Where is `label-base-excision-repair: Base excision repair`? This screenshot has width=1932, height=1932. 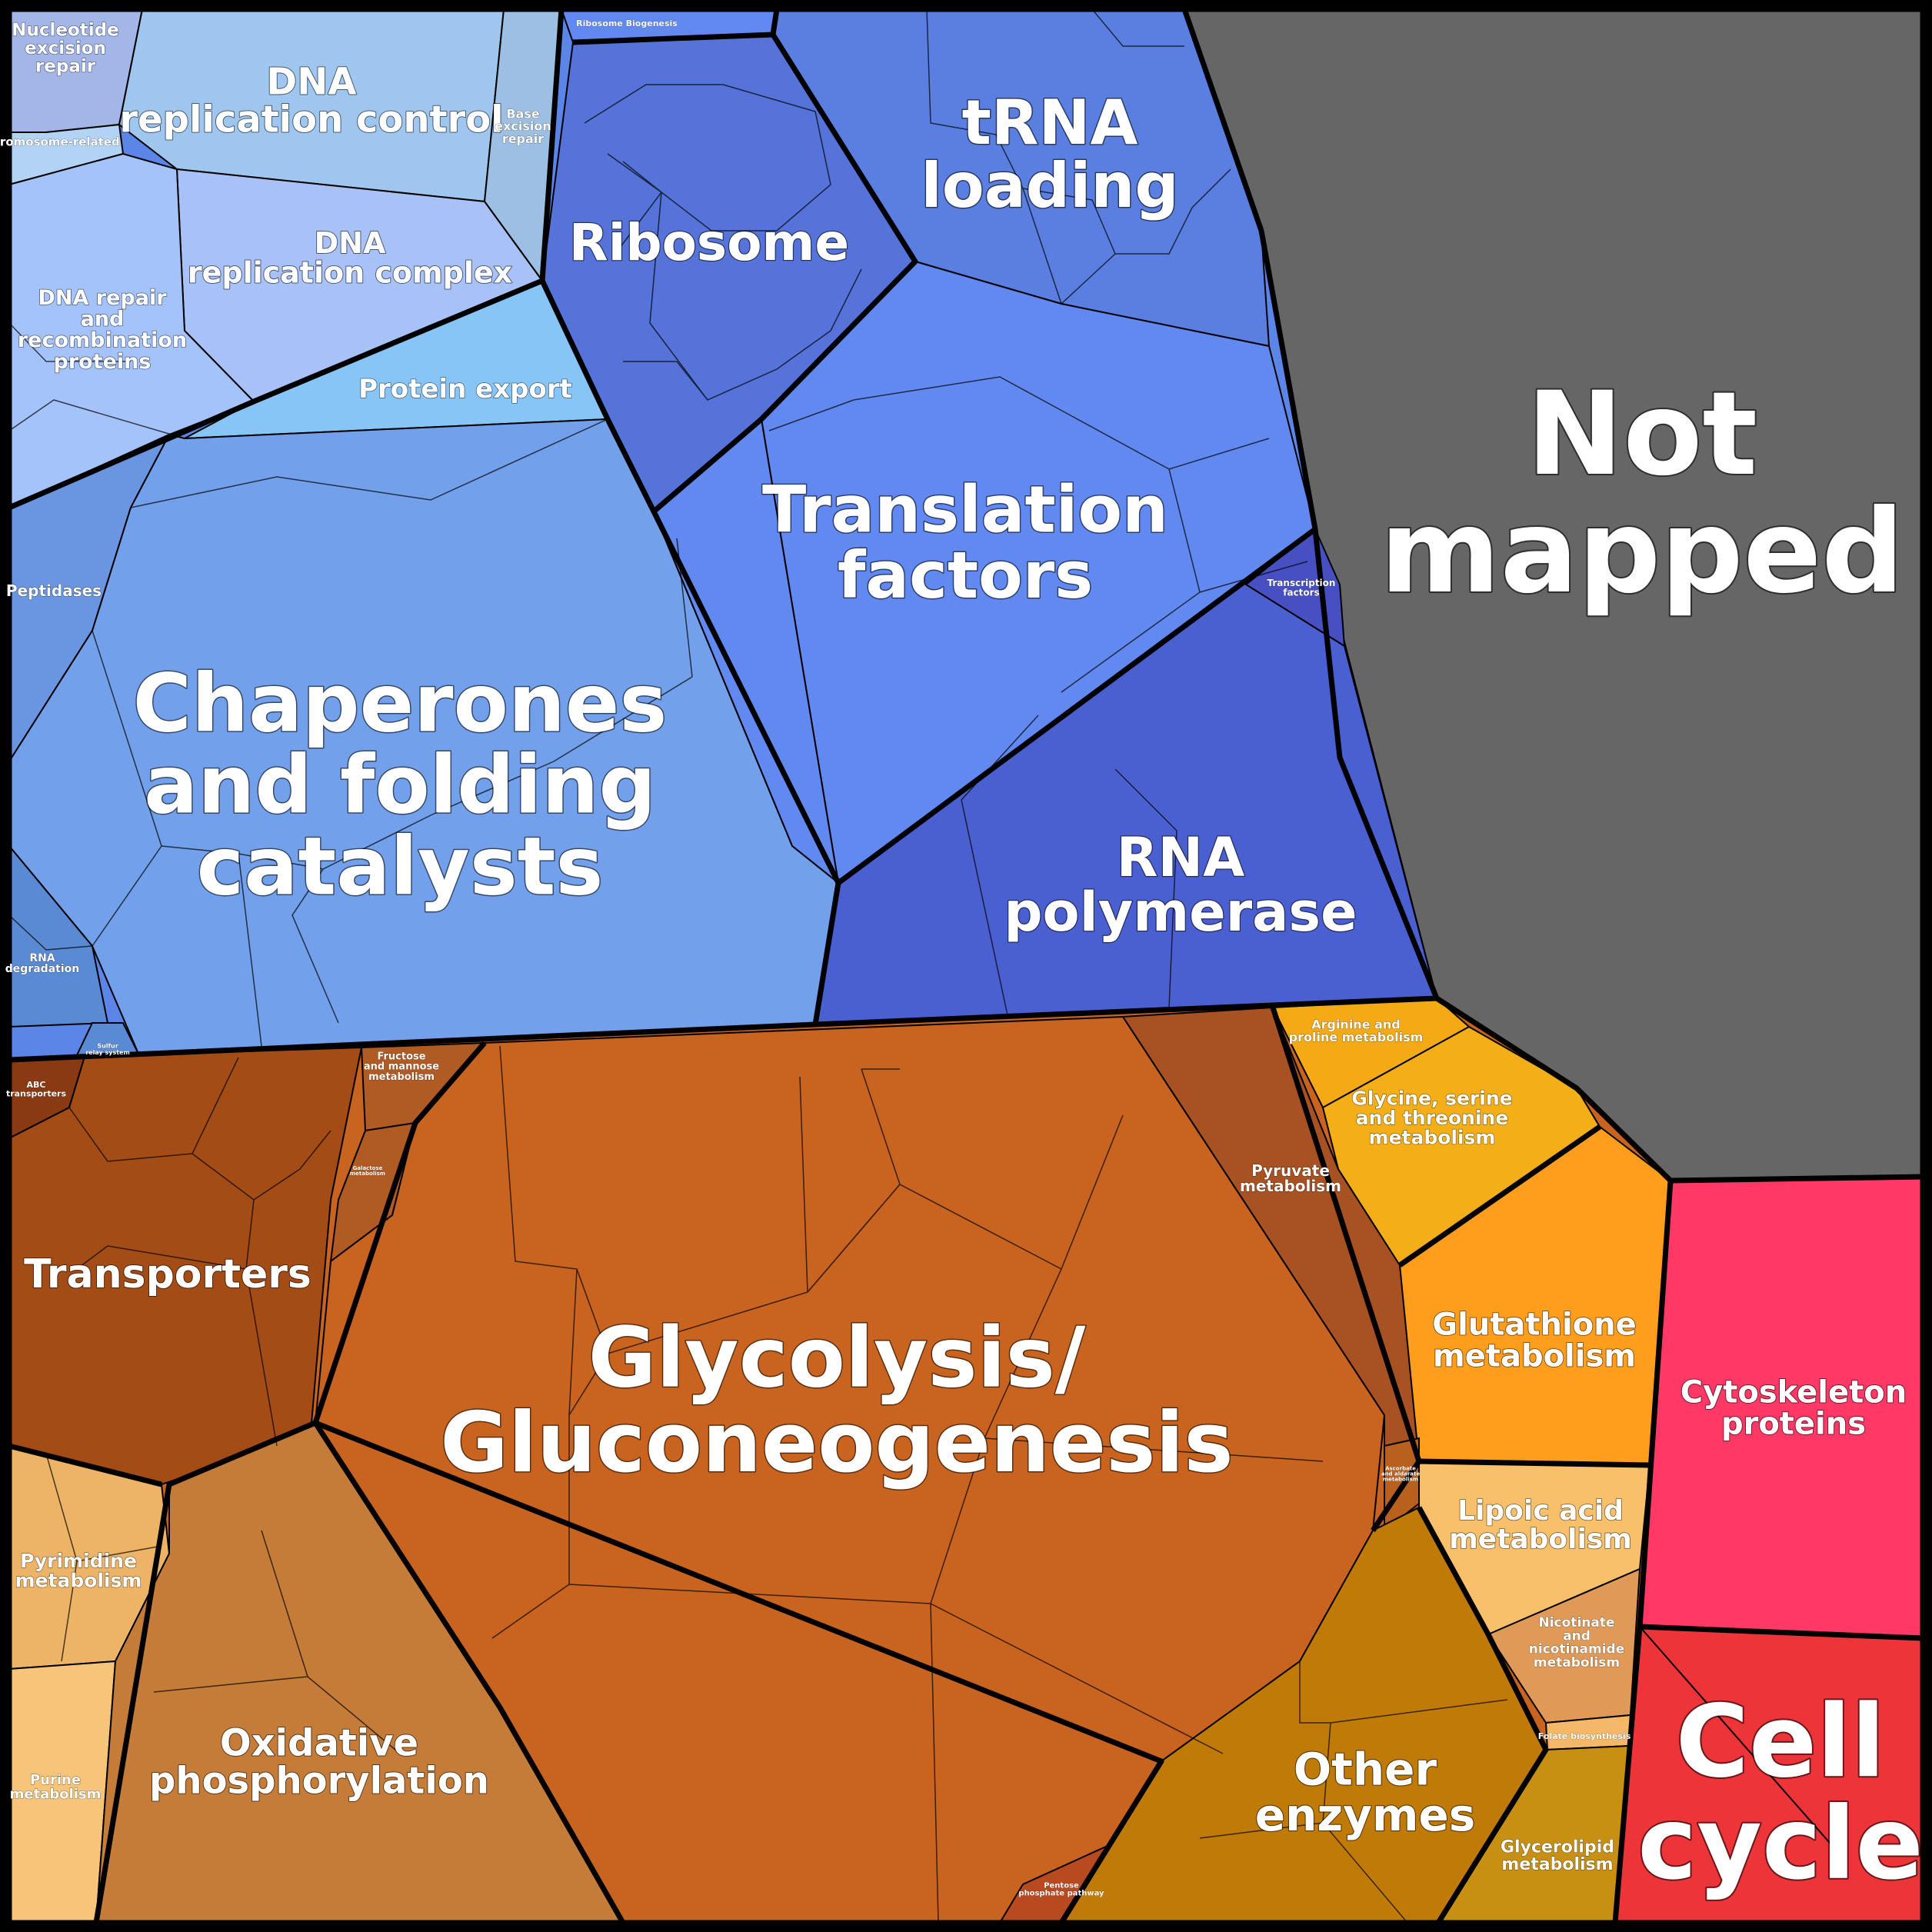 label-base-excision-repair: Base excision repair is located at coordinates (523, 126).